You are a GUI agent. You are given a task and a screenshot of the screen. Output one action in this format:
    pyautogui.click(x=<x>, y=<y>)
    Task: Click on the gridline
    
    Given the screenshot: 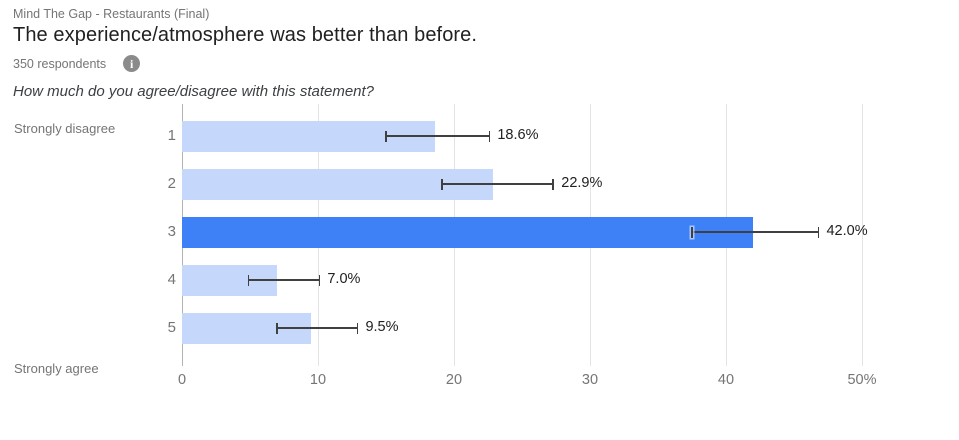 What is the action you would take?
    pyautogui.click(x=862, y=235)
    